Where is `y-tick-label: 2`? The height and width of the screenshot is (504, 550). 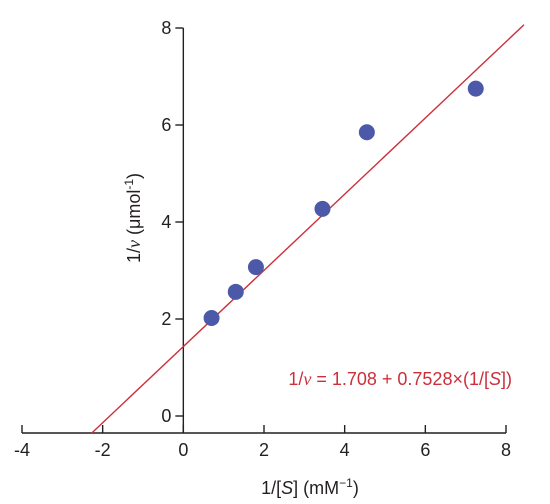
y-tick-label: 2 is located at coordinates (166, 319).